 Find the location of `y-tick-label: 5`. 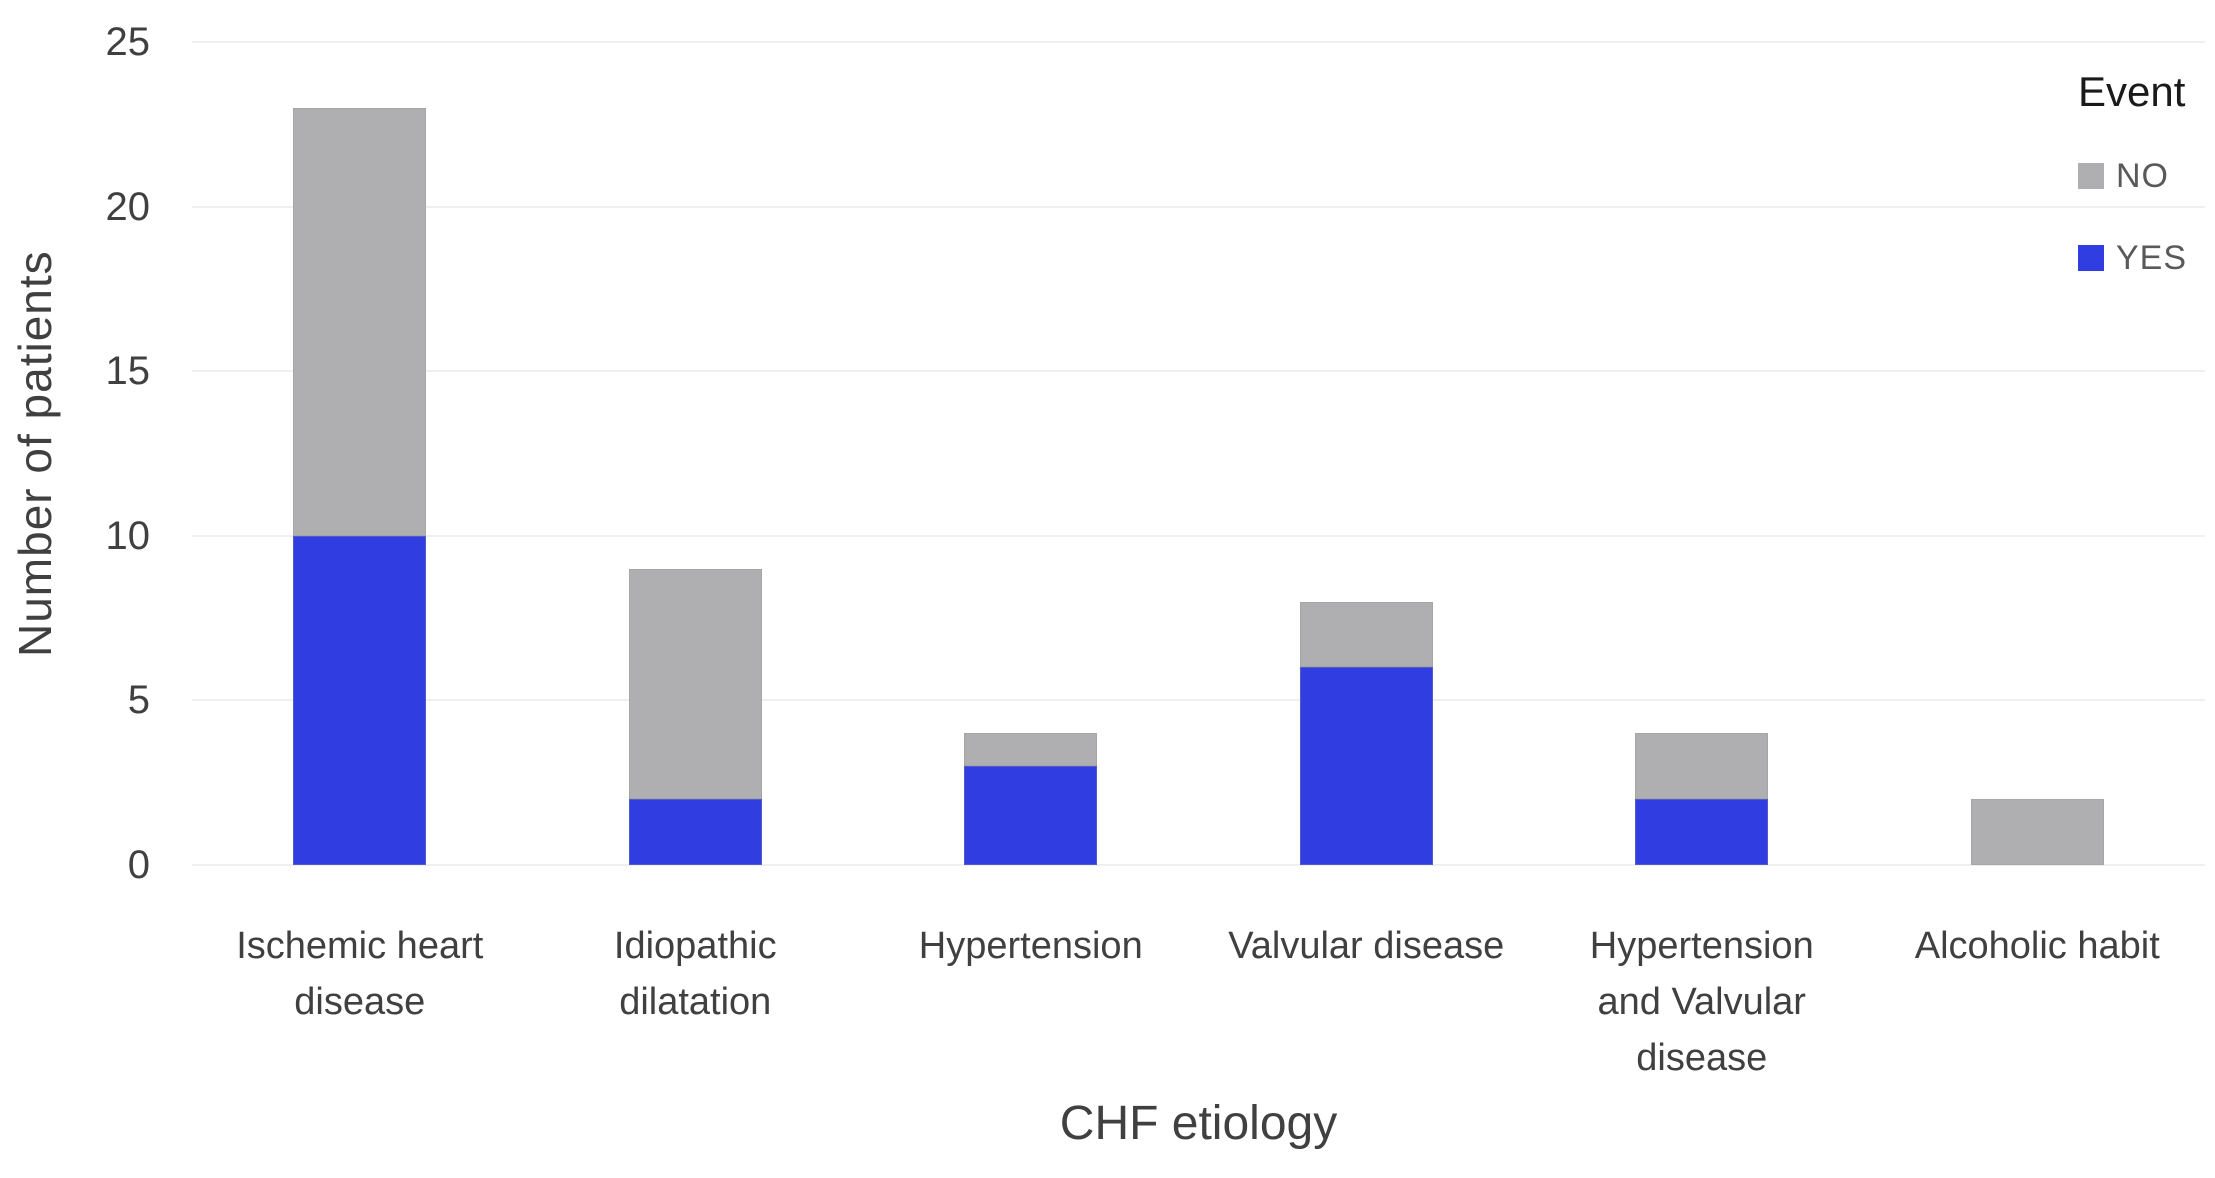

y-tick-label: 5 is located at coordinates (138, 700).